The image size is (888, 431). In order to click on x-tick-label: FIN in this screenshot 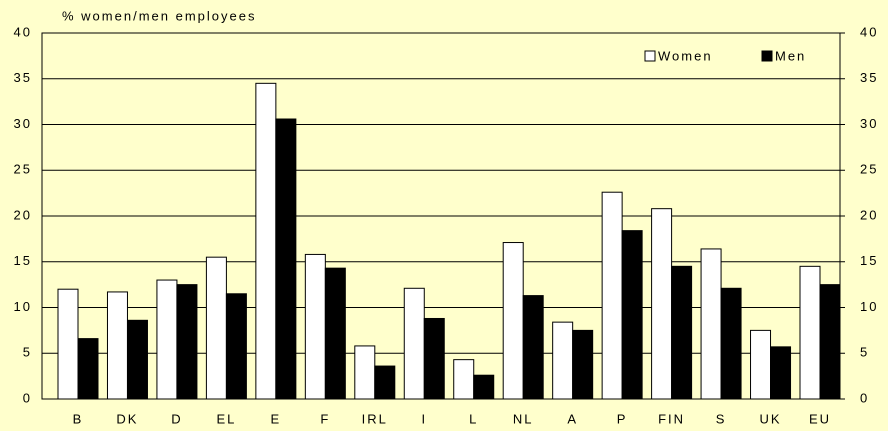, I will do `click(671, 418)`.